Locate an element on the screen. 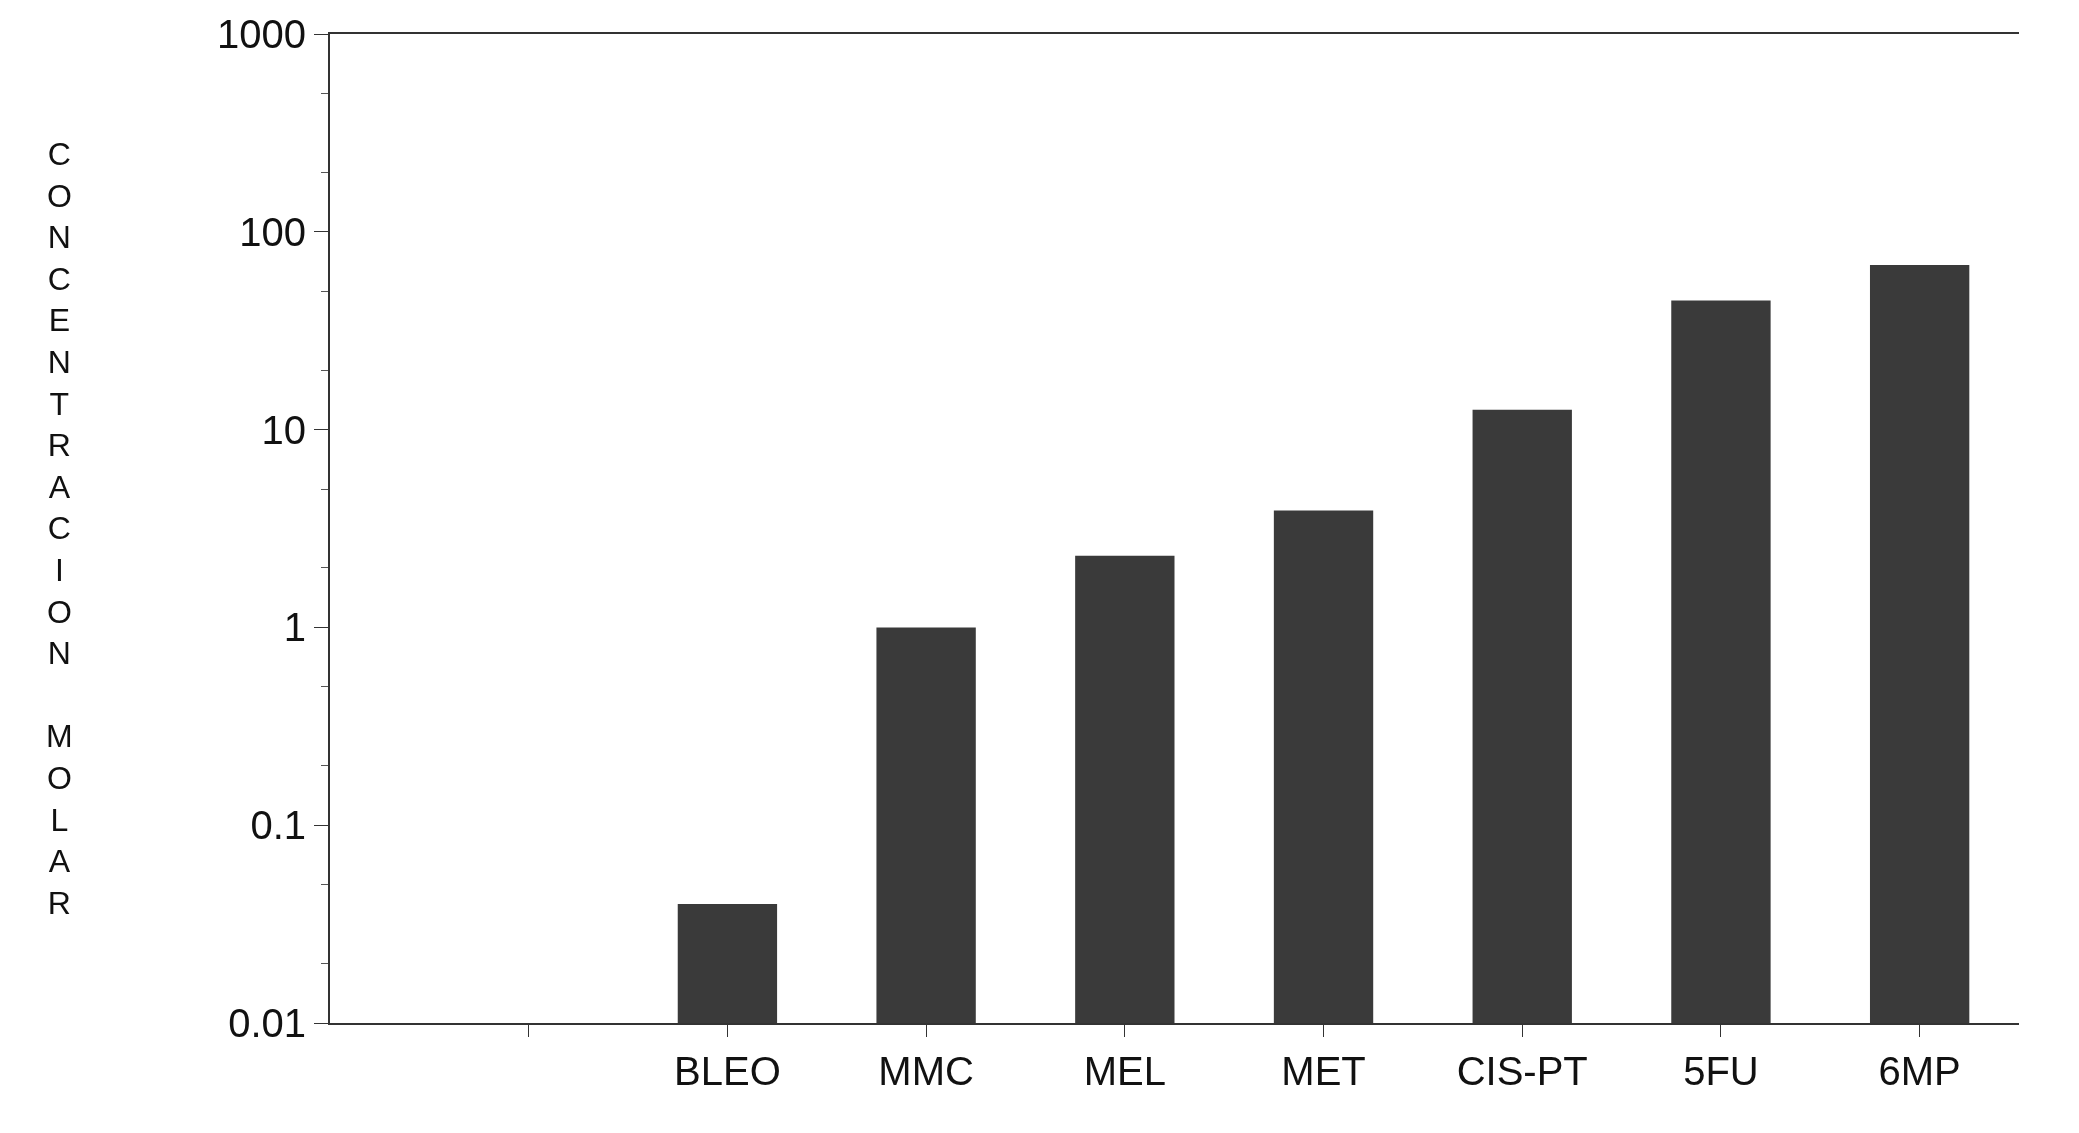  y-tick-label: 1 is located at coordinates (294, 627).